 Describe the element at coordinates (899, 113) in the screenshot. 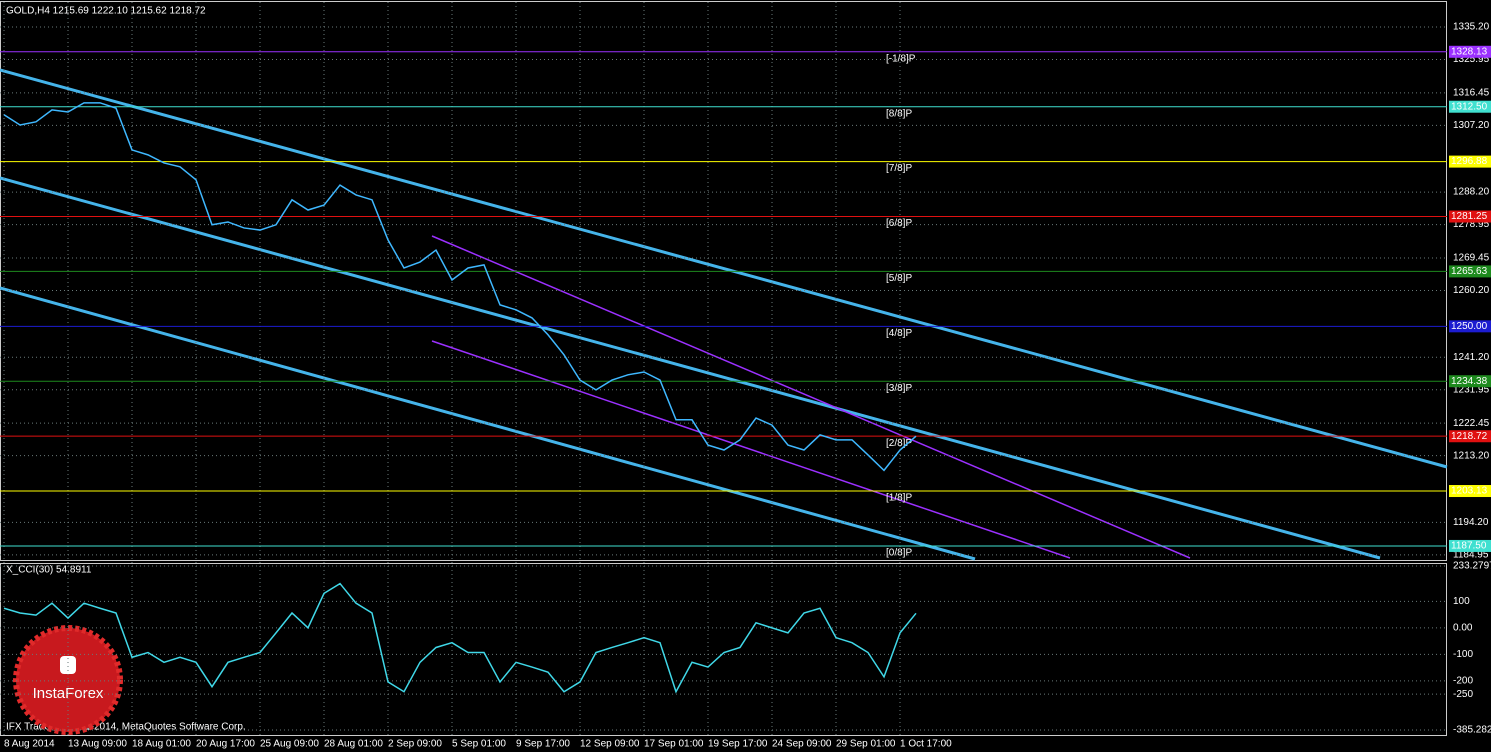

I see `level-label: [8/8]P` at that location.